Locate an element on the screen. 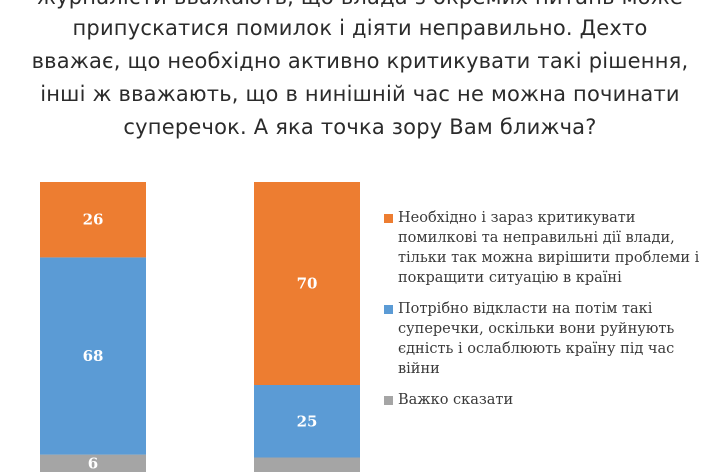 The height and width of the screenshot is (475, 720). data-label-postpone-2: 25 is located at coordinates (307, 421).